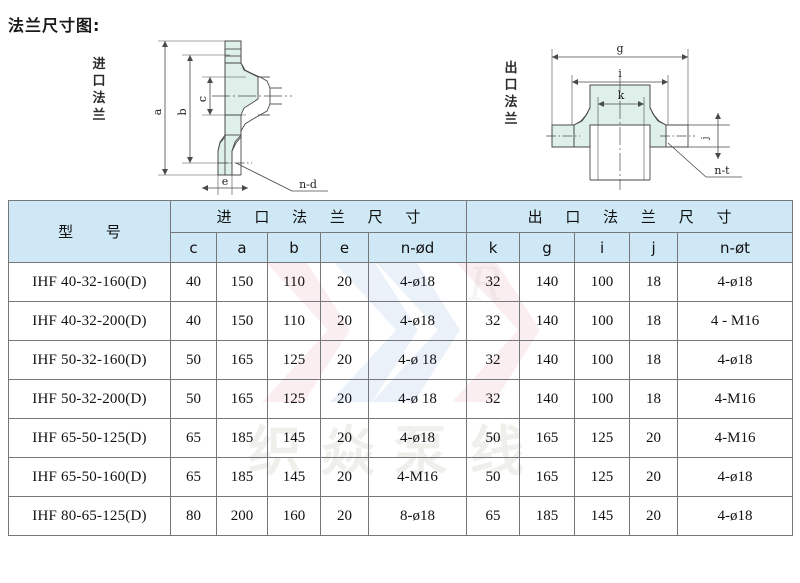  What do you see at coordinates (344, 247) in the screenshot?
I see `header-e: e` at bounding box center [344, 247].